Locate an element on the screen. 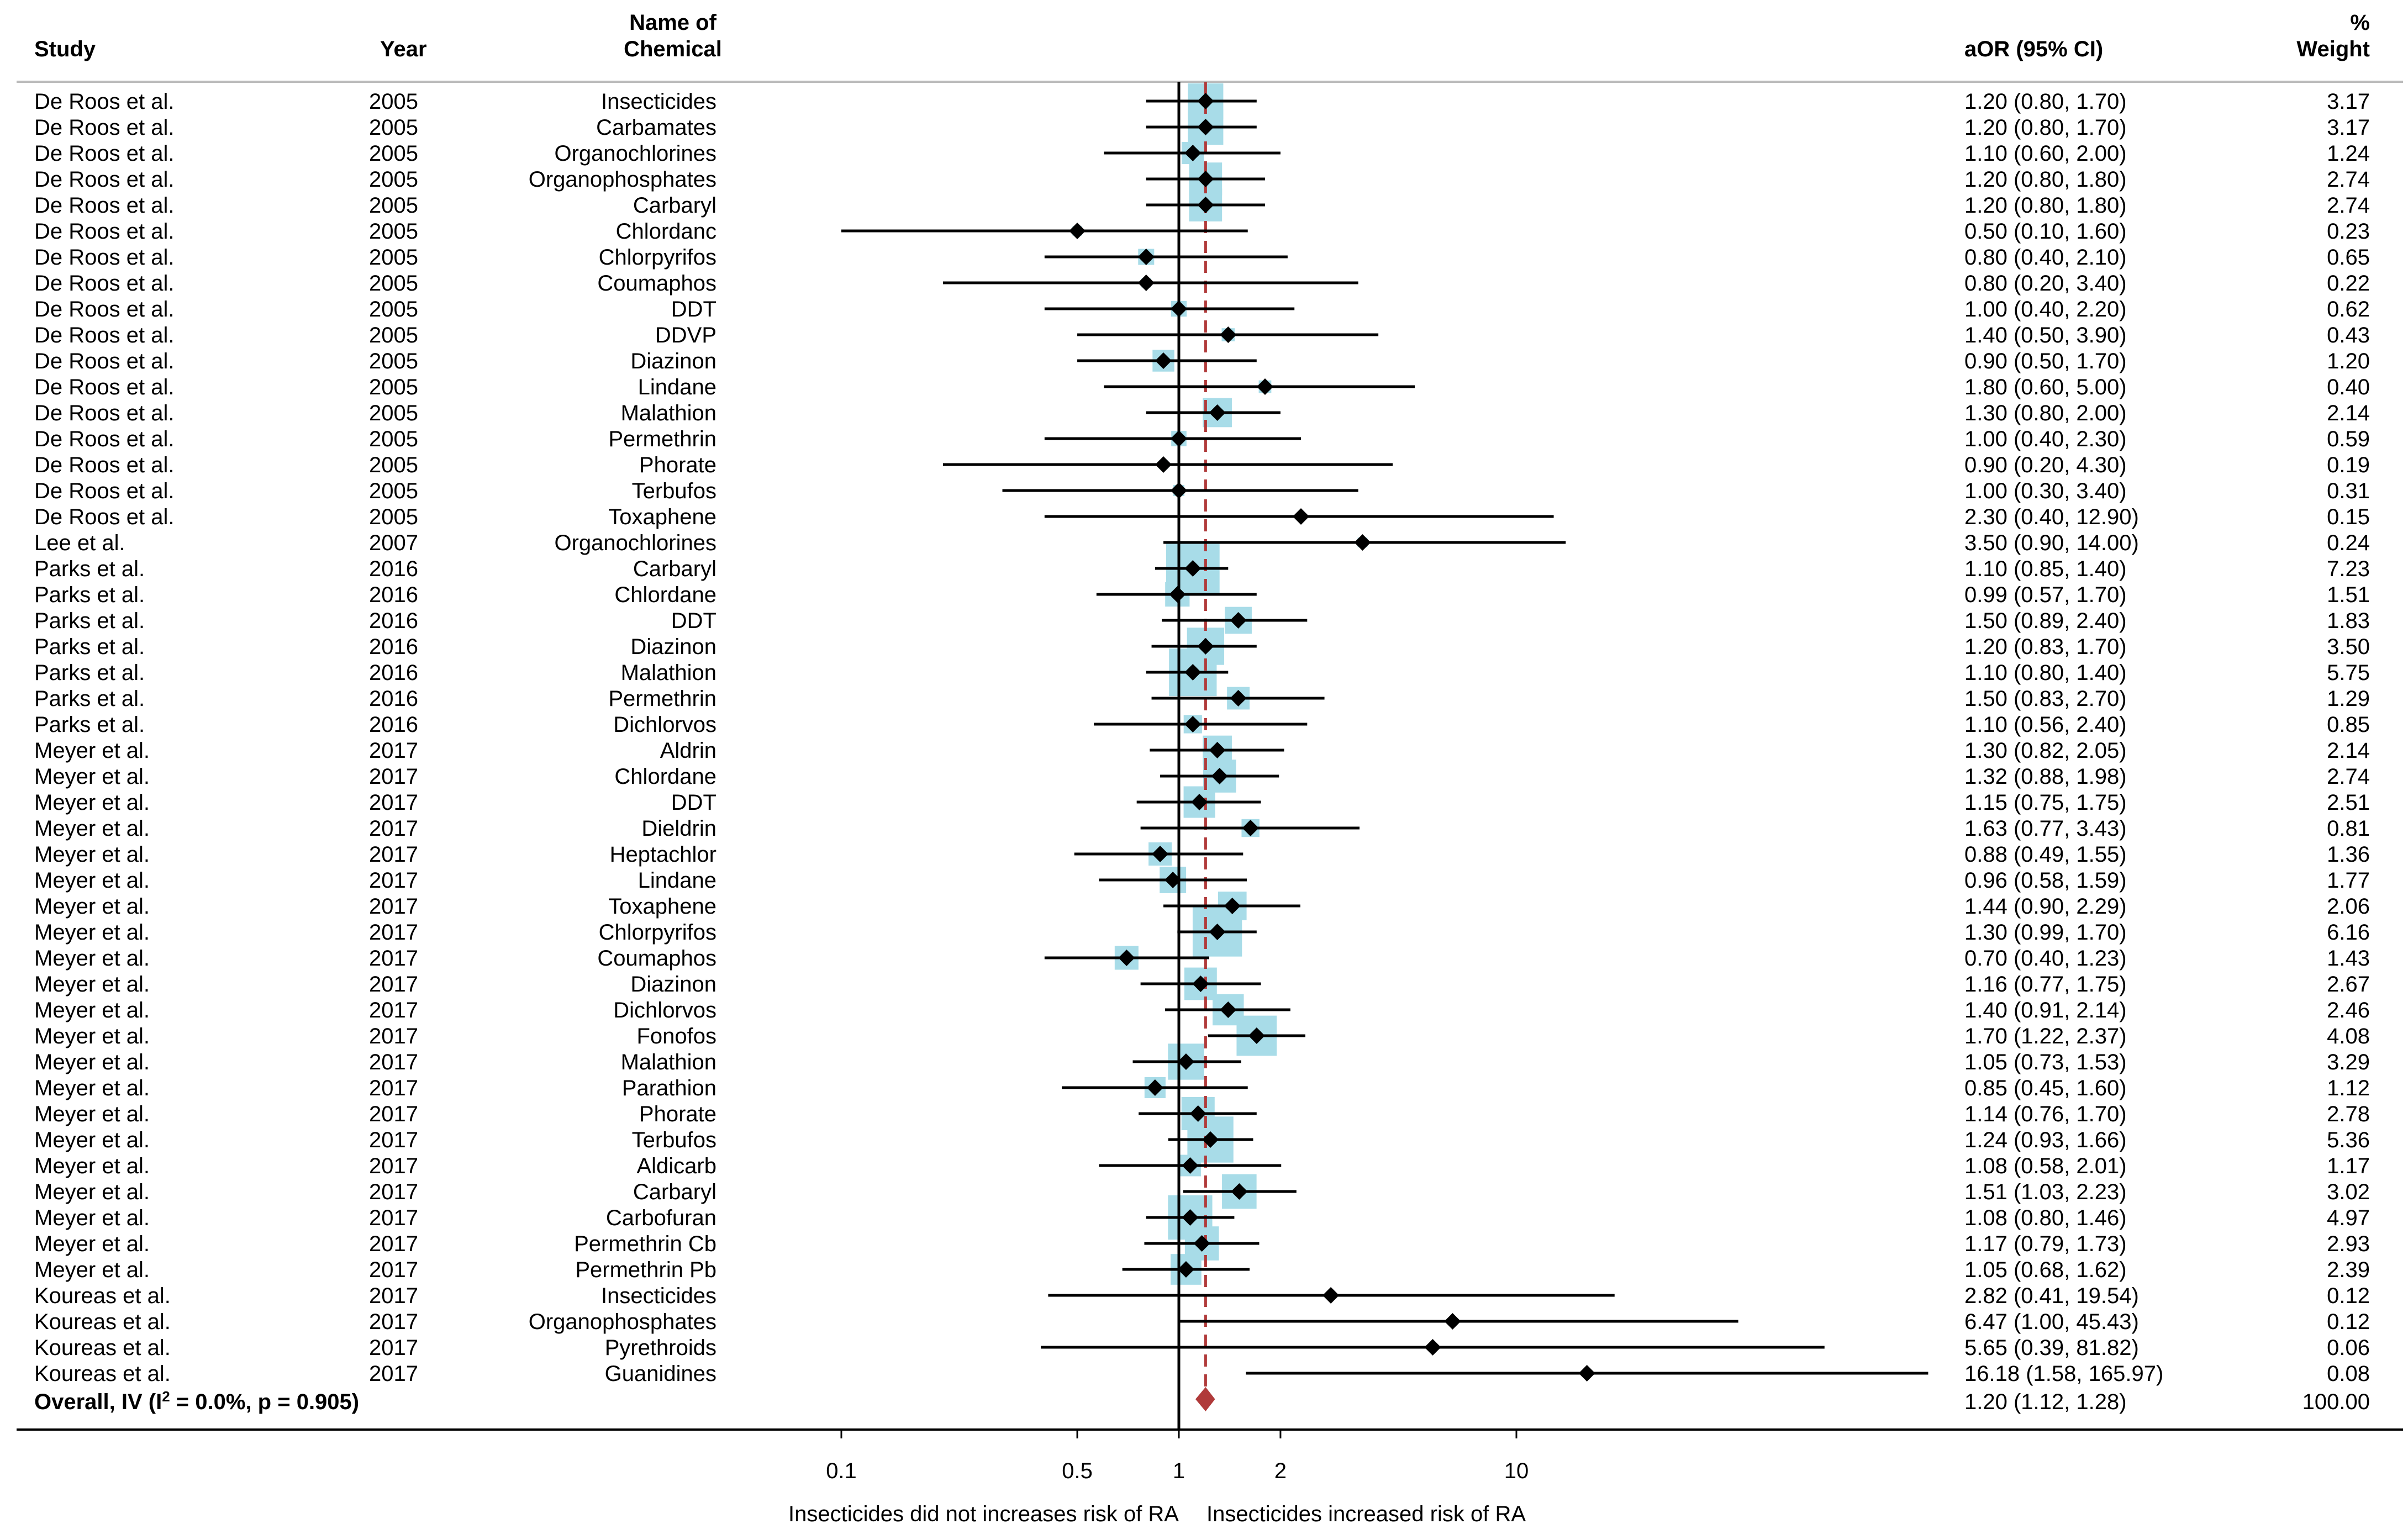 This screenshot has height=1529, width=2408. weight-text: 7.23 is located at coordinates (2349, 569).